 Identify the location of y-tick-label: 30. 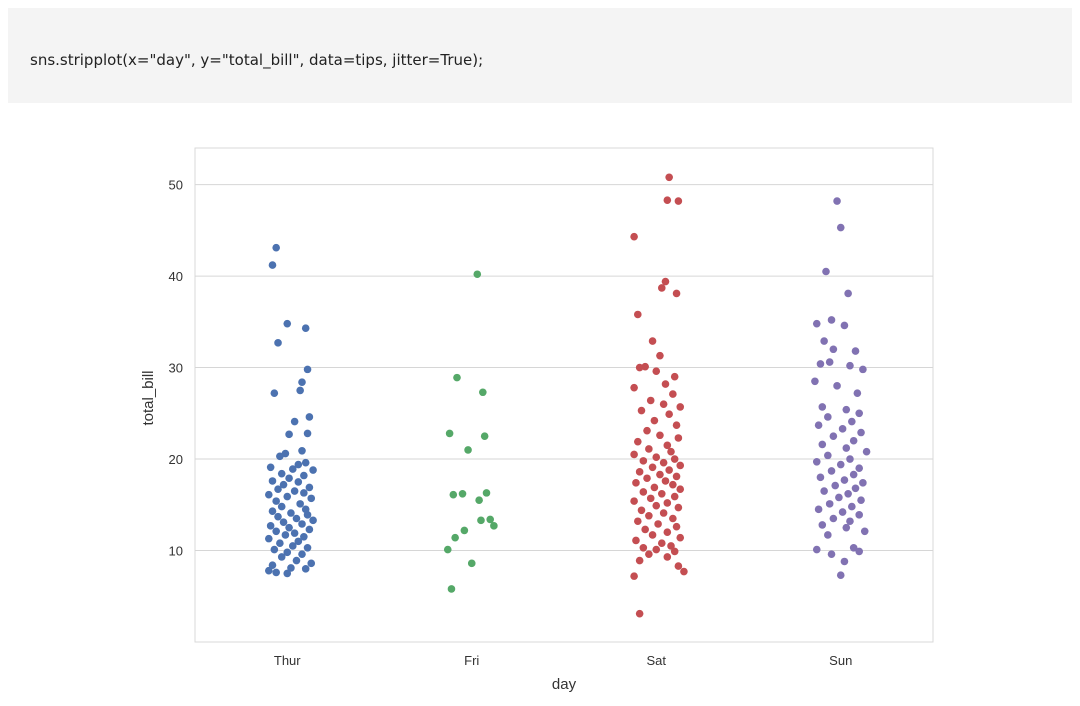
(176, 368).